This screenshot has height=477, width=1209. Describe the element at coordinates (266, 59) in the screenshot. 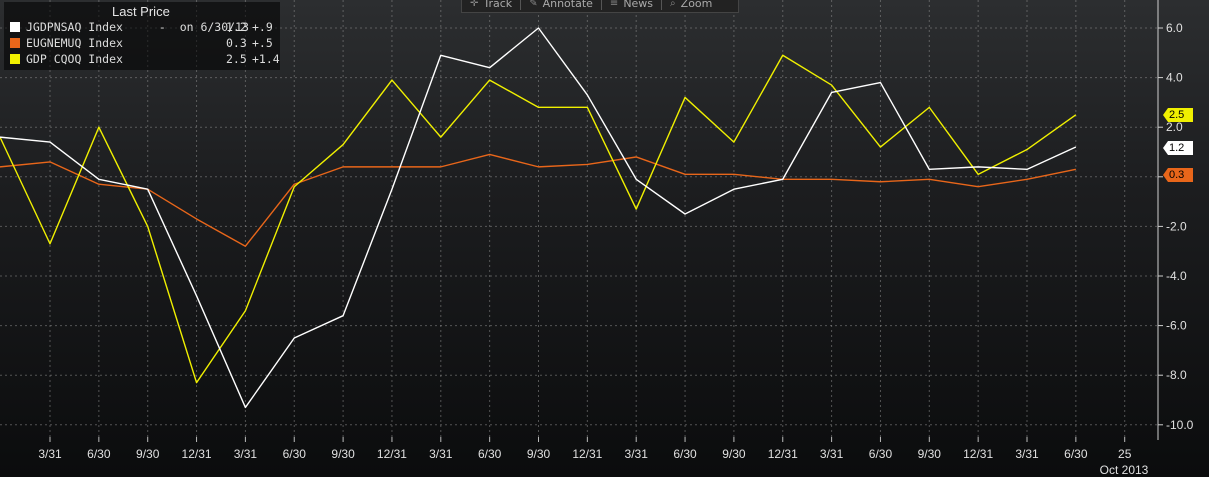

I see `legend-item-change: +1.4` at that location.